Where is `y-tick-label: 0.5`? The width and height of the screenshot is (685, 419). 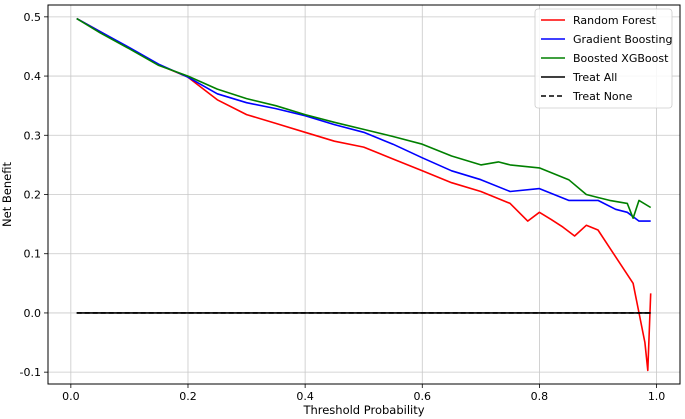 y-tick-label: 0.5 is located at coordinates (33, 17).